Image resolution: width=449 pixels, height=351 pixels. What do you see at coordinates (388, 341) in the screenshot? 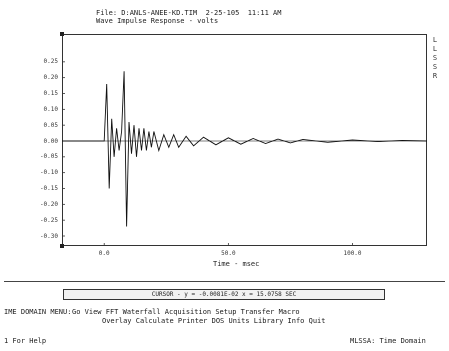
I see `mode-status: MLSSA: Time Domain` at bounding box center [388, 341].